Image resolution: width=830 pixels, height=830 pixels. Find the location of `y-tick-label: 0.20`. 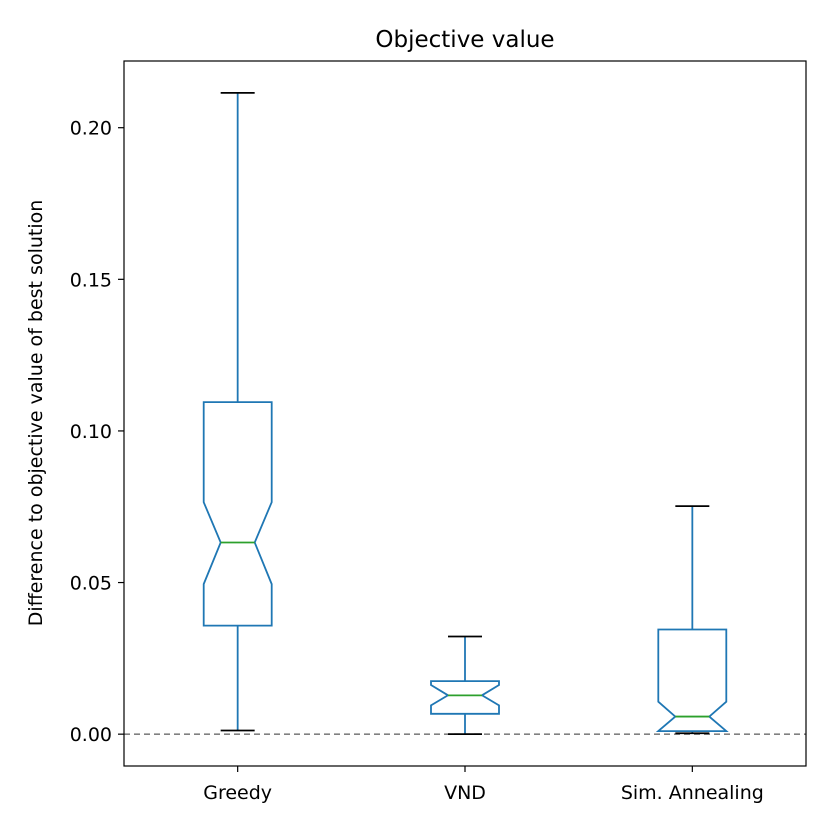

y-tick-label: 0.20 is located at coordinates (91, 129).